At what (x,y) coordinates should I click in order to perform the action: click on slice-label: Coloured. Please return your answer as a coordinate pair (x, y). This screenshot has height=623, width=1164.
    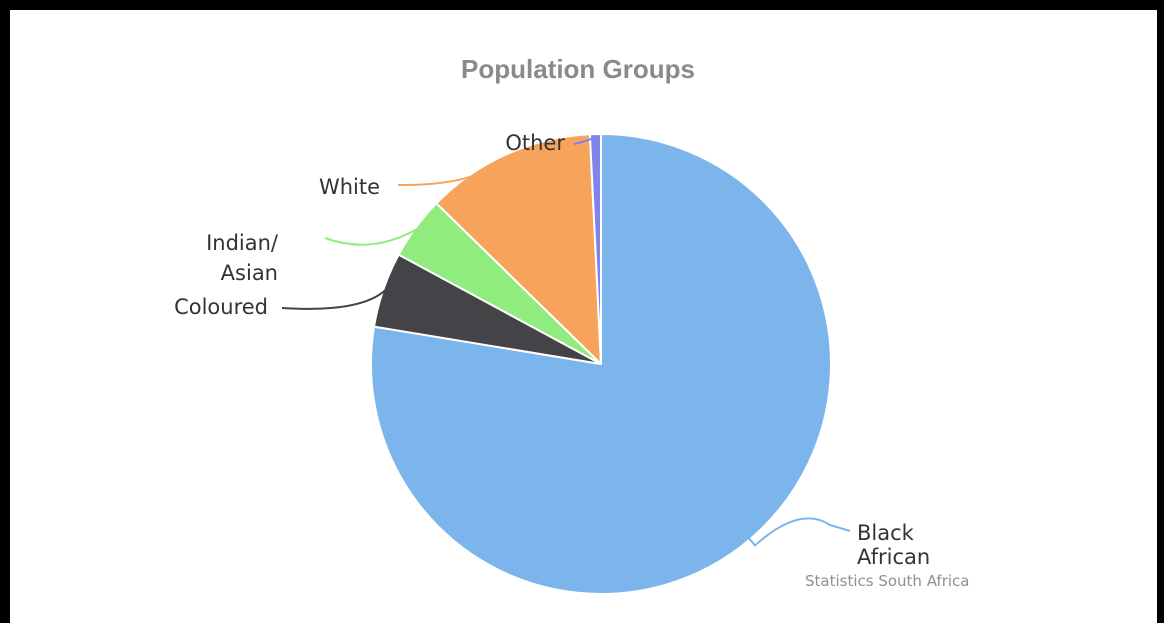
    Looking at the image, I should click on (221, 307).